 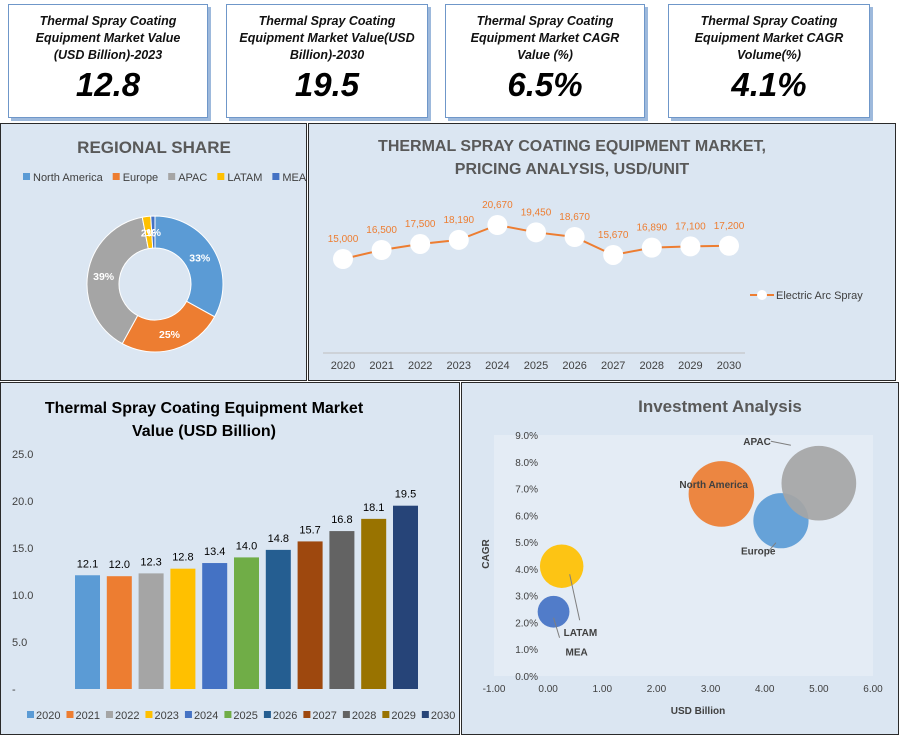 I want to click on bar-2030, so click(x=405, y=597).